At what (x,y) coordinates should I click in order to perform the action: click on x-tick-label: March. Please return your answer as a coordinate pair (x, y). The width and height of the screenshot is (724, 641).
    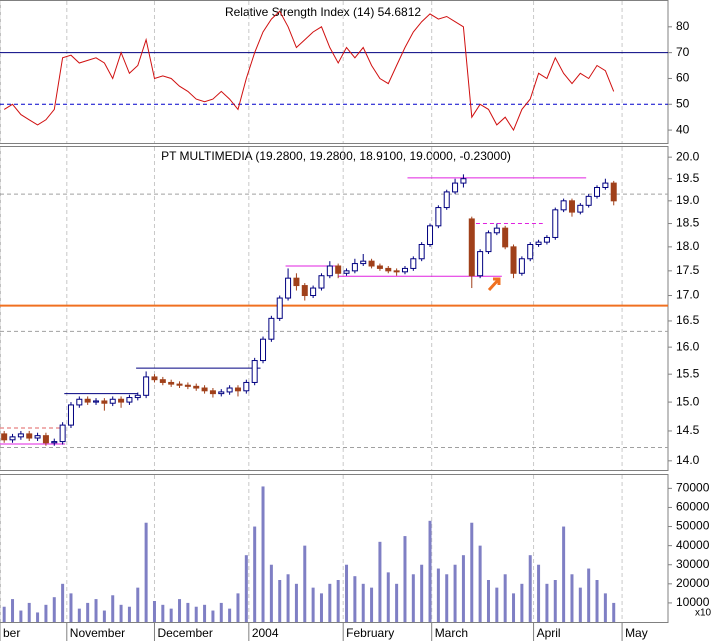
    Looking at the image, I should click on (451, 633).